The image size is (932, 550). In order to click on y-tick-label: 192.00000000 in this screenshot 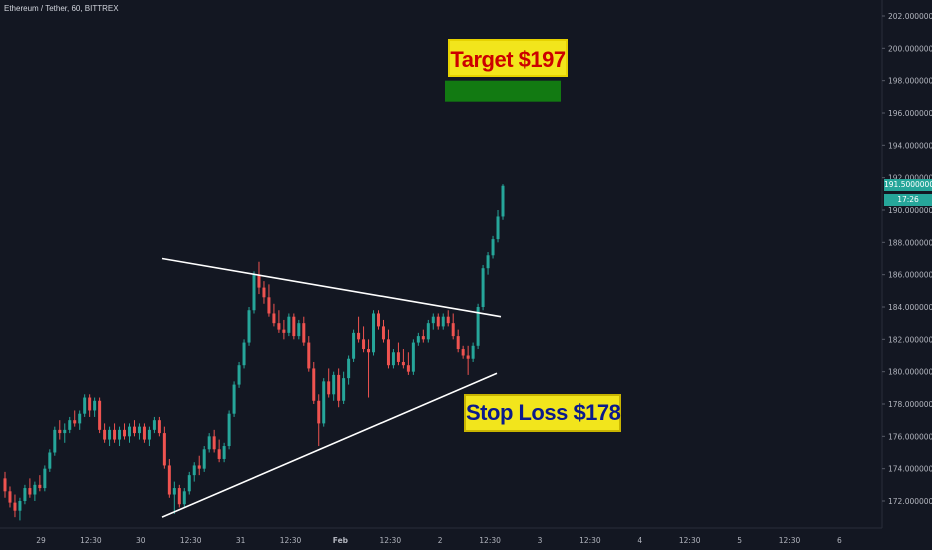, I will do `click(910, 178)`.